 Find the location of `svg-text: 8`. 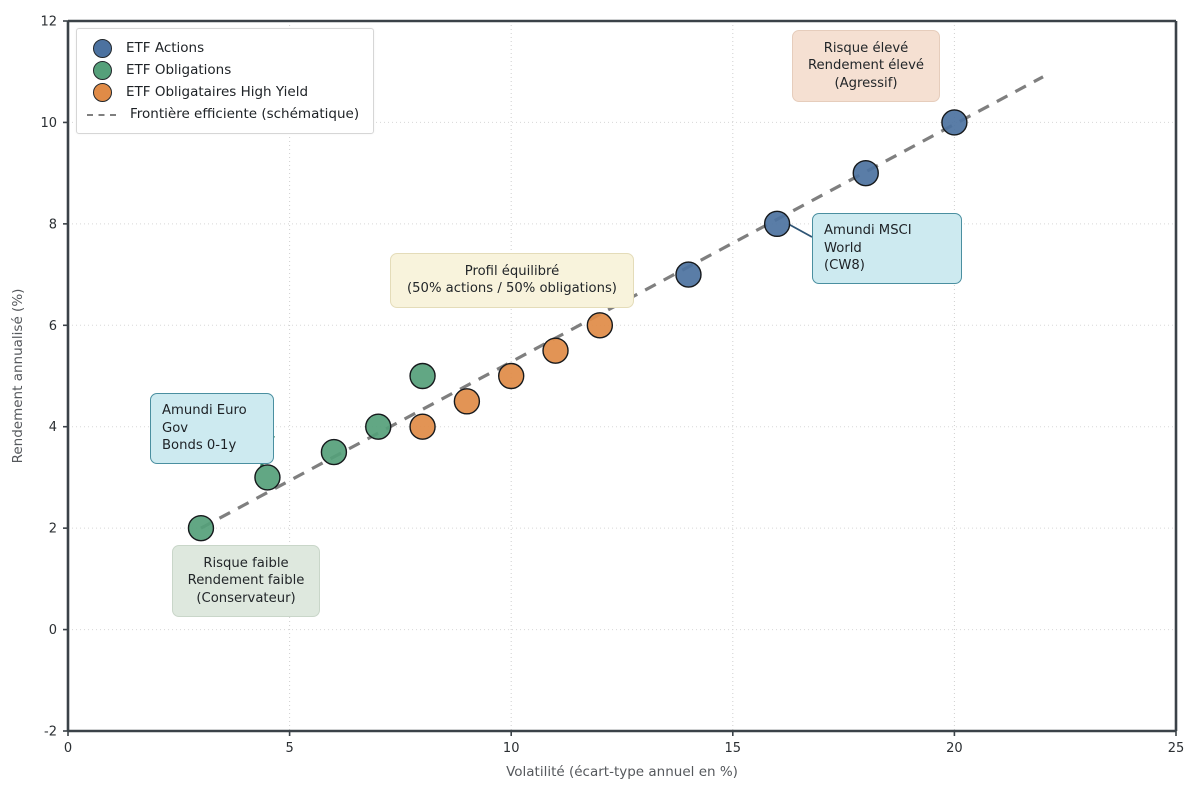

svg-text: 8 is located at coordinates (53, 224).